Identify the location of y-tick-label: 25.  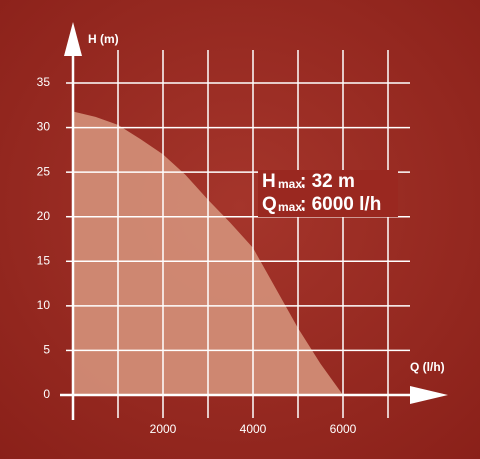
(44, 171).